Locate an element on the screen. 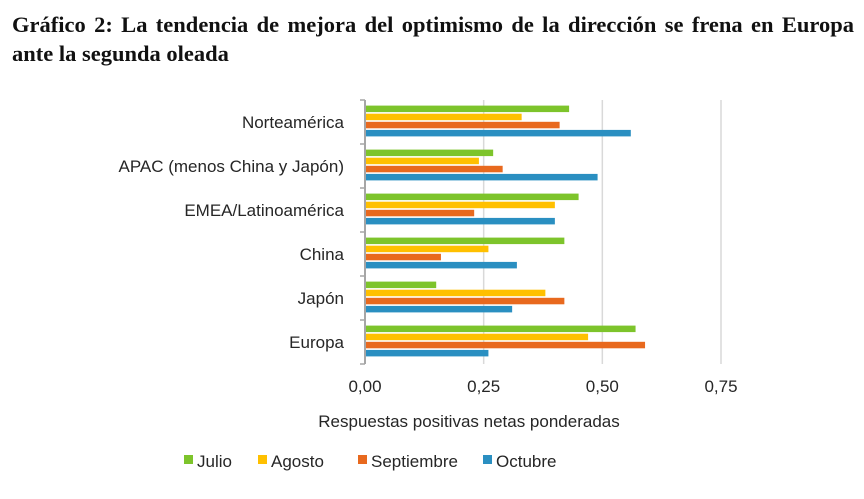 The height and width of the screenshot is (499, 864). legend: Julio Agosto Septiembre Octubre is located at coordinates (370, 461).